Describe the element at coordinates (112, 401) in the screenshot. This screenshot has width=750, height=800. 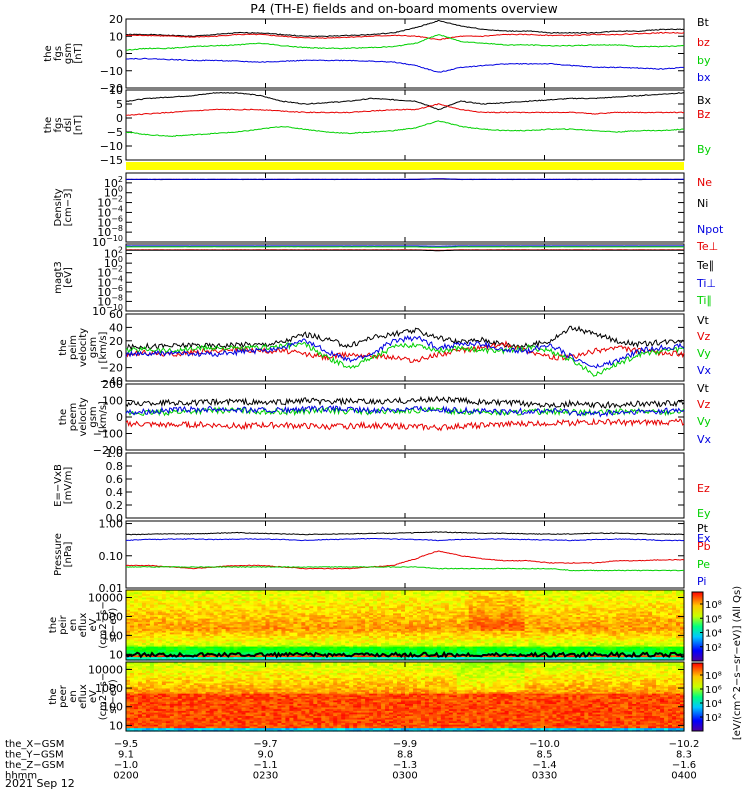
I see `y-tick-label: 100` at that location.